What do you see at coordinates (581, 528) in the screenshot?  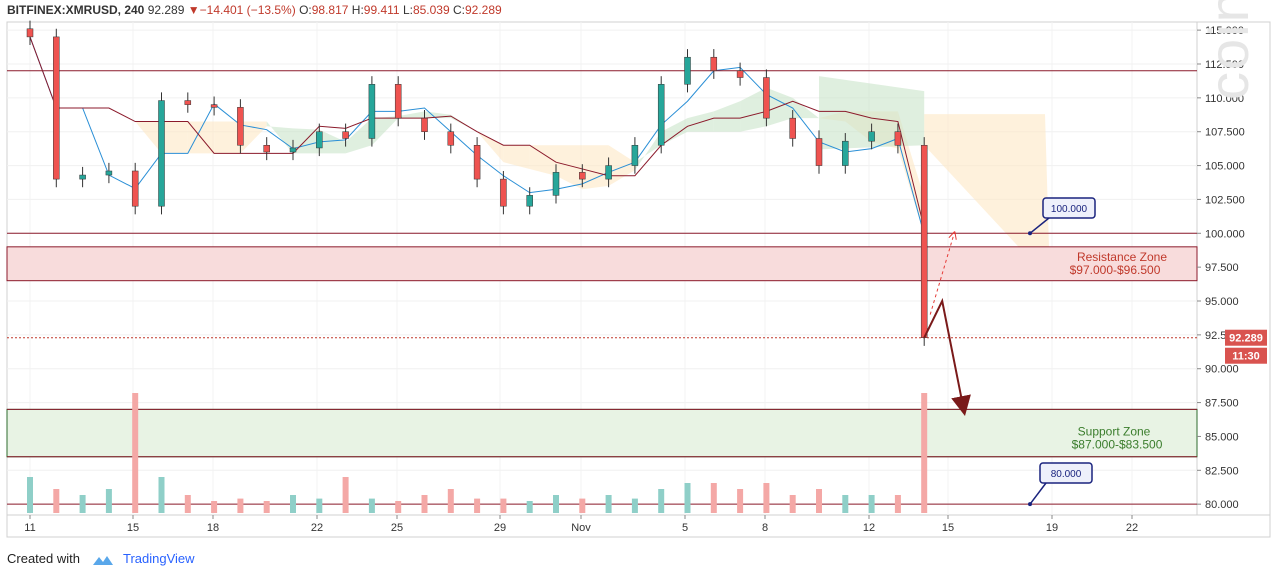 I see `x-tick-label: Nov` at bounding box center [581, 528].